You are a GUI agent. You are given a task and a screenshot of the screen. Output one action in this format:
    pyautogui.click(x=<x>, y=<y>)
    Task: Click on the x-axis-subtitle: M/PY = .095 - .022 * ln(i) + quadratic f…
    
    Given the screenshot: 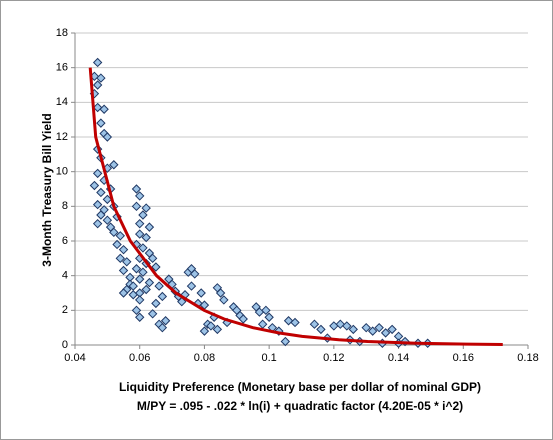 What is the action you would take?
    pyautogui.click(x=300, y=406)
    